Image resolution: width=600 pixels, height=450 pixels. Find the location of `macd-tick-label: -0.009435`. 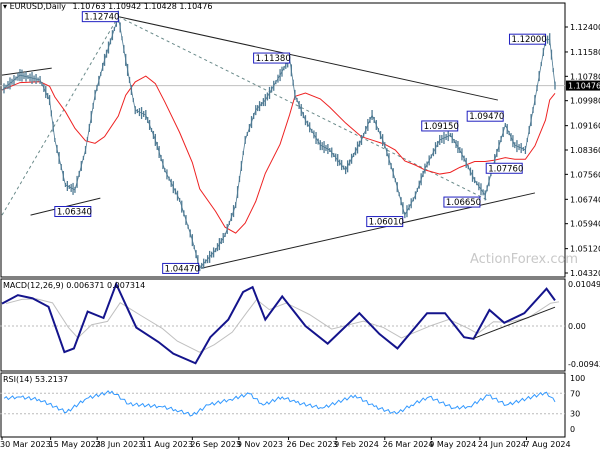

macd-tick-label: -0.009435 is located at coordinates (584, 364).